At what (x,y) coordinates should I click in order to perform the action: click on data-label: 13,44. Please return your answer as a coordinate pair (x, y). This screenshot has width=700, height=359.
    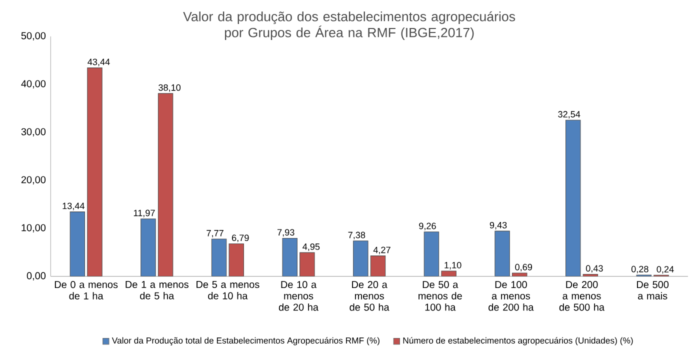
    Looking at the image, I should click on (73, 206).